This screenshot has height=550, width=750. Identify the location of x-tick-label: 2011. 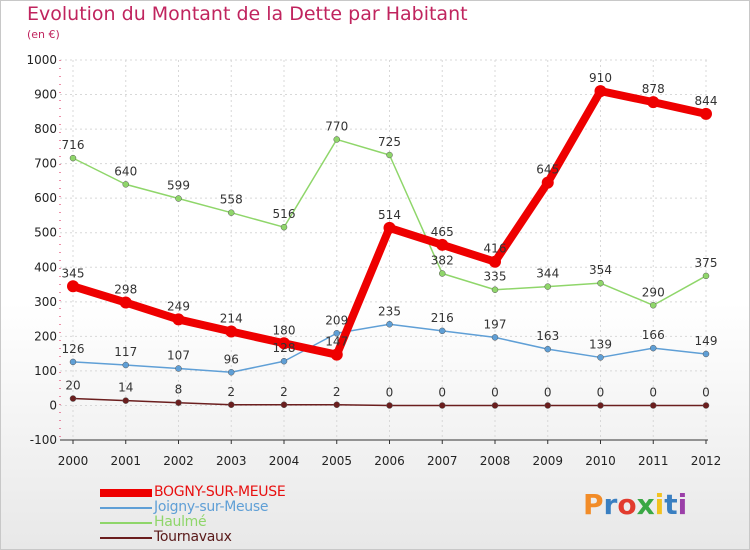
(653, 461).